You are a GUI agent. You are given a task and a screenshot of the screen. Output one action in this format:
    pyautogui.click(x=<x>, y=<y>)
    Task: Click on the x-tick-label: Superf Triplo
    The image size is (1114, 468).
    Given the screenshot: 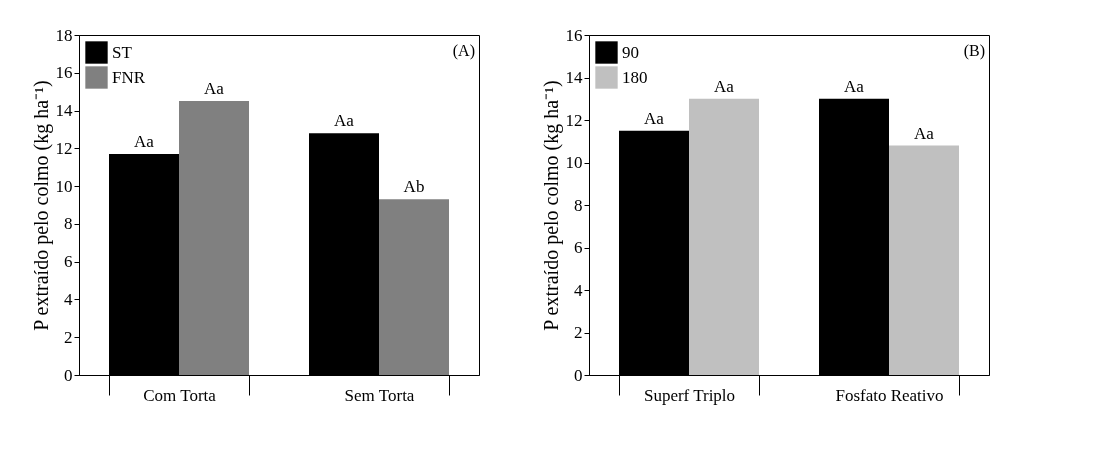 What is the action you would take?
    pyautogui.click(x=689, y=395)
    